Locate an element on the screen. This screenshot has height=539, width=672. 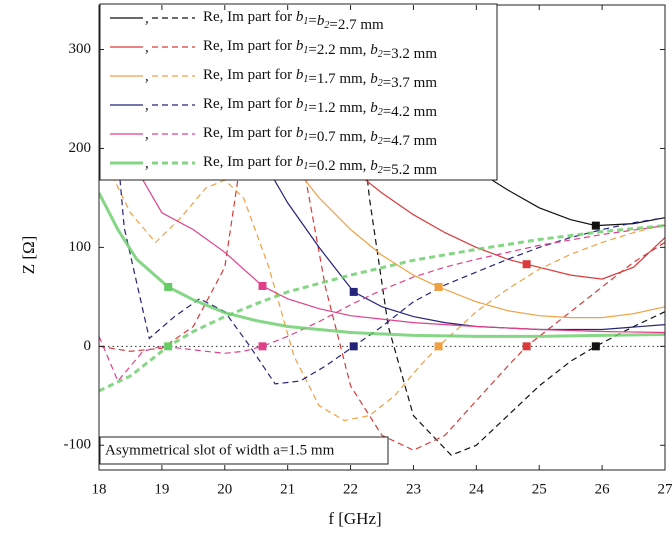
legend-label: Re, Im part for b1=1.7 mm, b2=3.7 mm is located at coordinates (320, 79).